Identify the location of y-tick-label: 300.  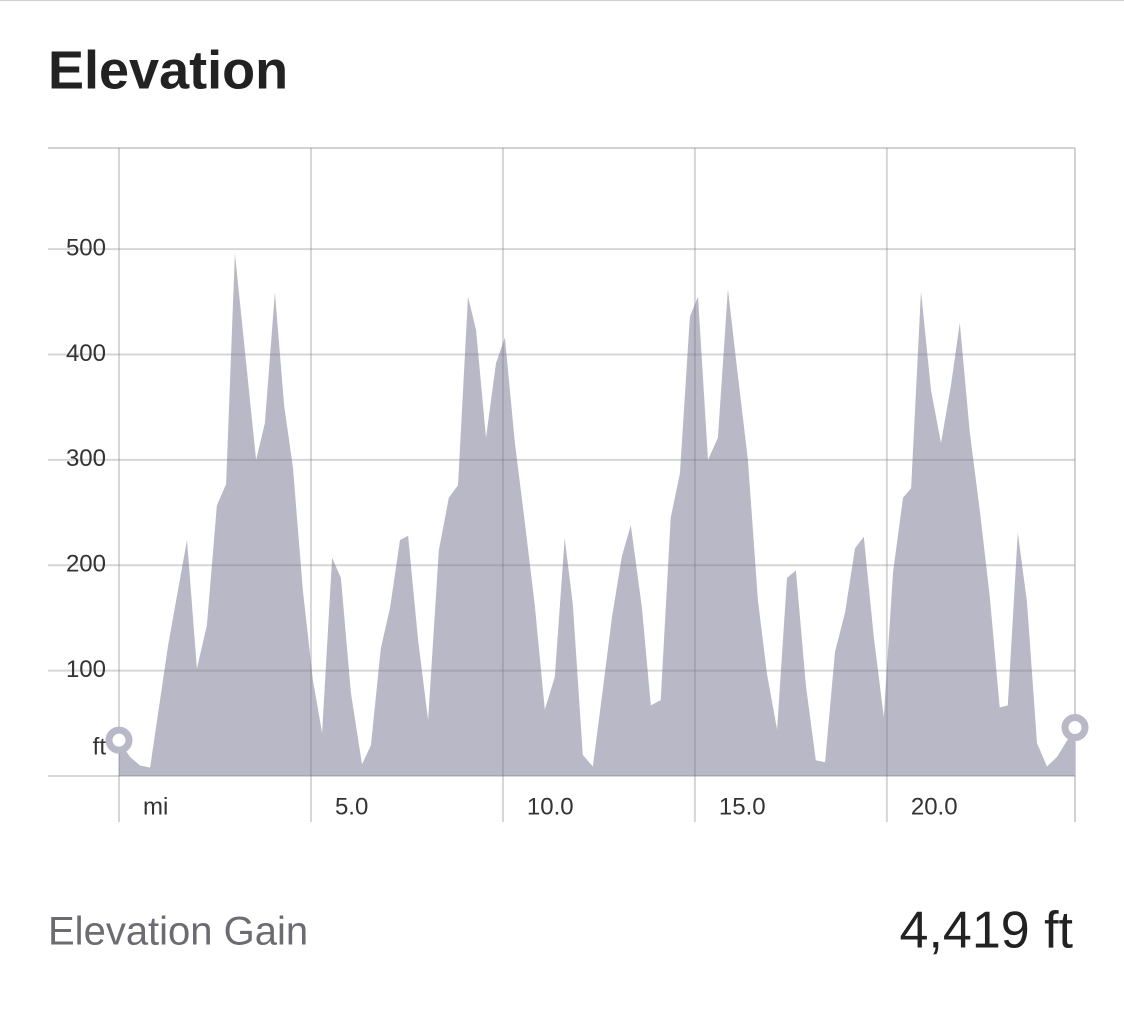
(86, 458).